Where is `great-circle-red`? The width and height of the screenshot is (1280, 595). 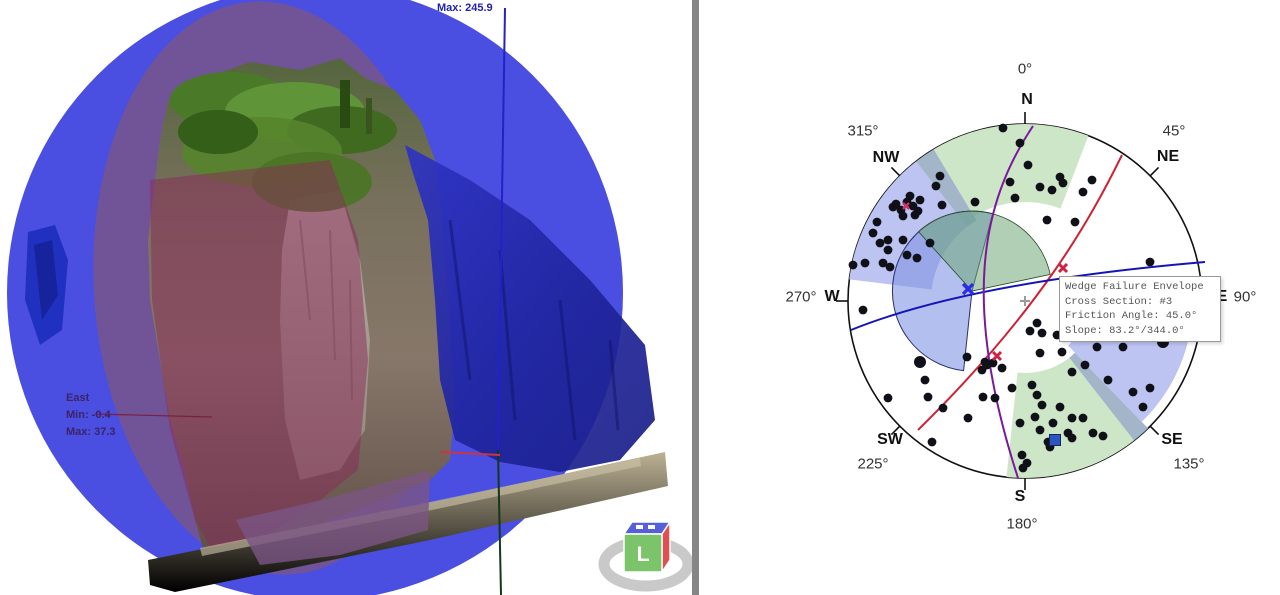 great-circle-red is located at coordinates (1020, 292).